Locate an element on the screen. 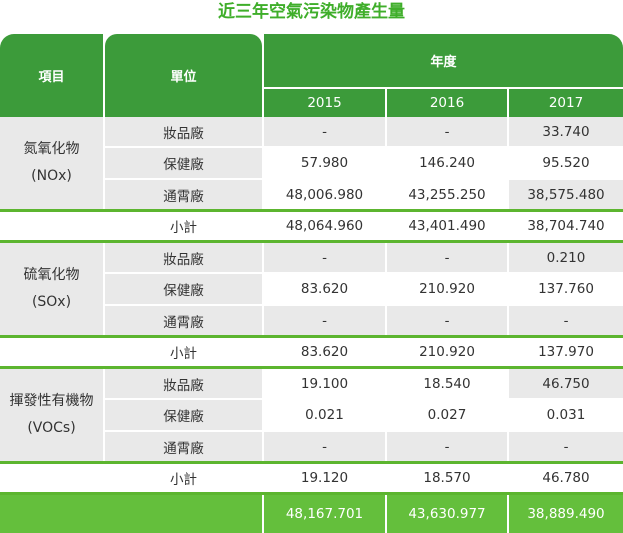 This screenshot has height=533, width=623. group-name: 揮發性有機物 is located at coordinates (51, 401).